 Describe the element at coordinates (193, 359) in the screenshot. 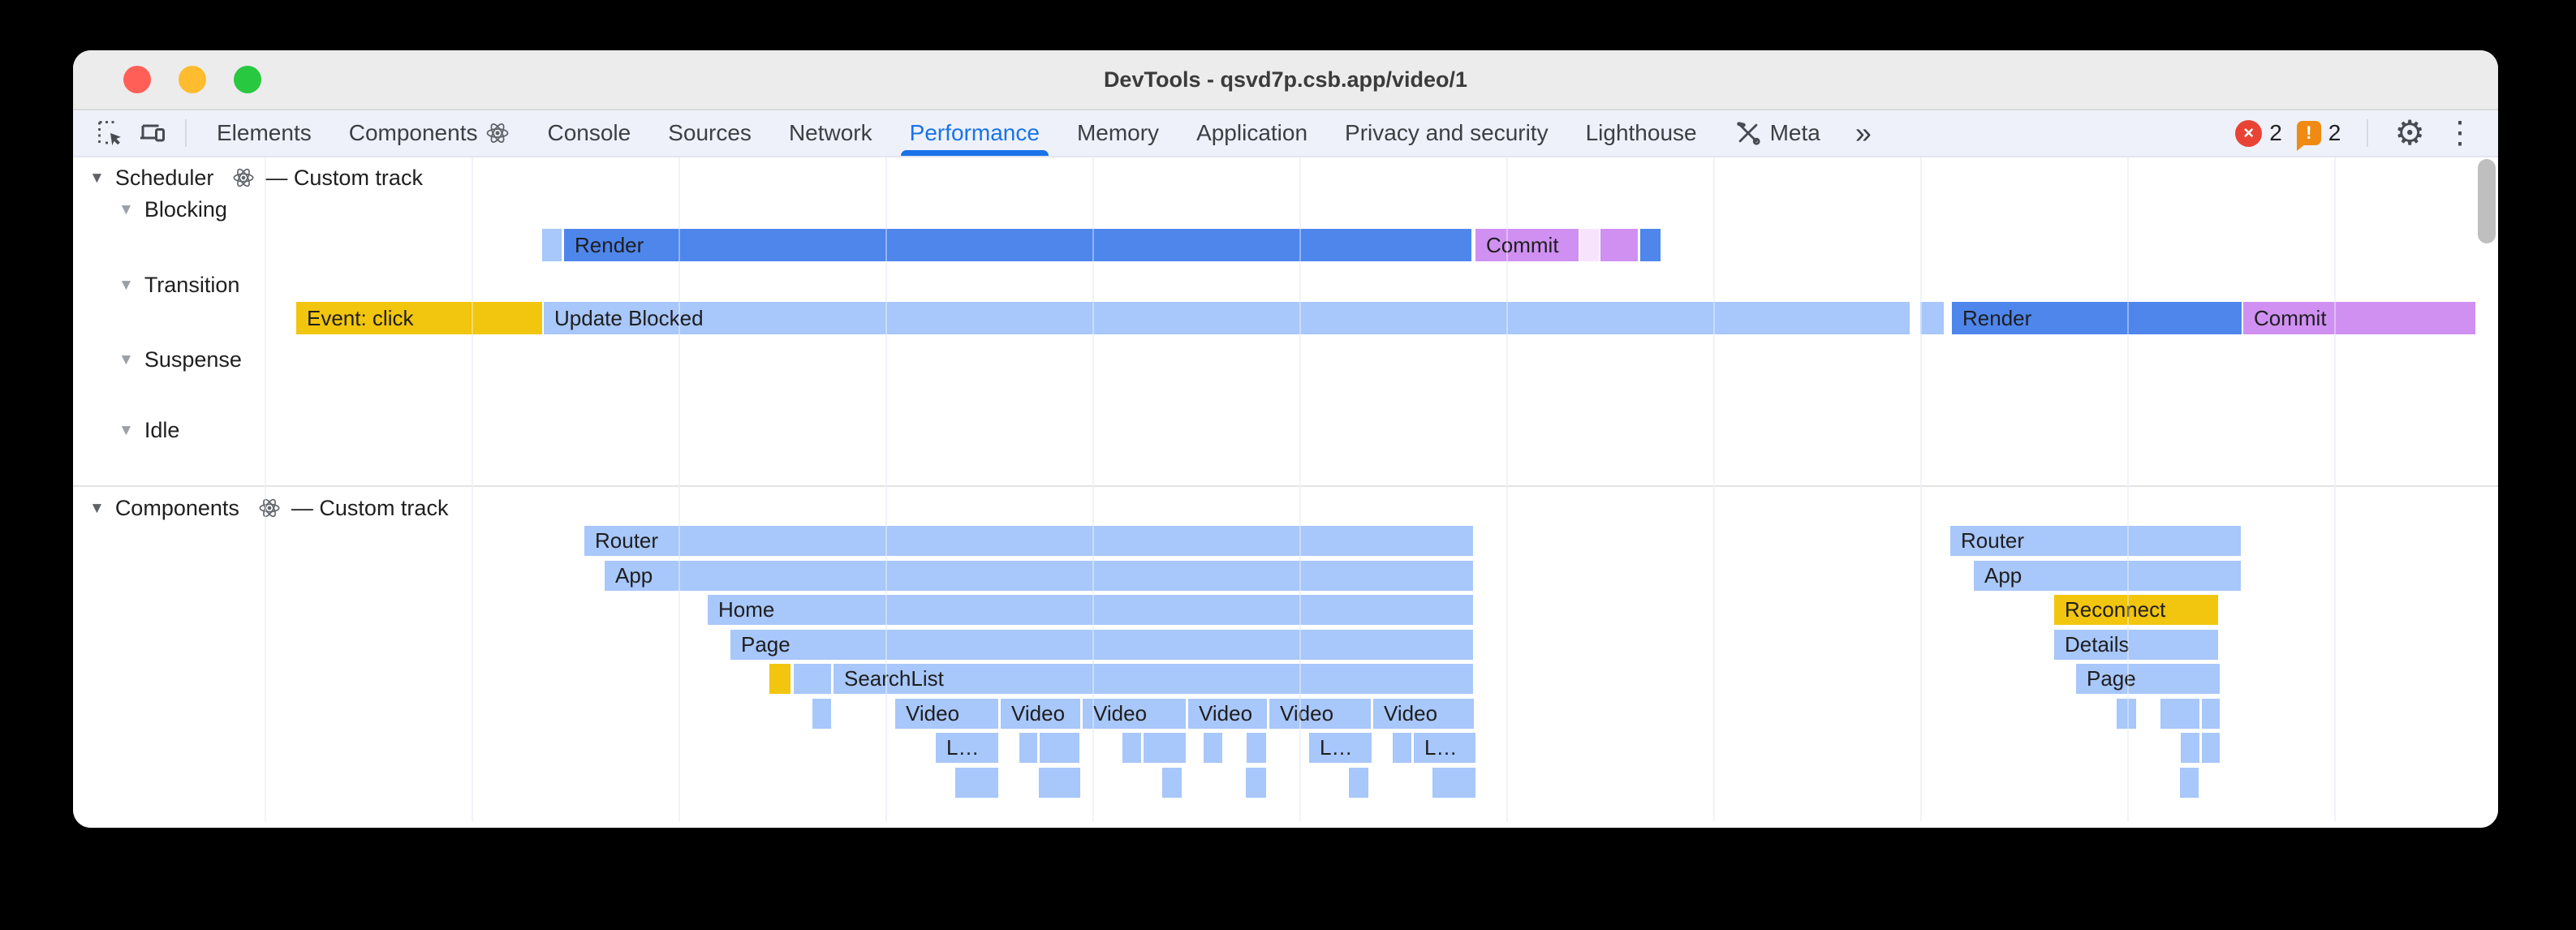

I see `track-title: Suspense` at that location.